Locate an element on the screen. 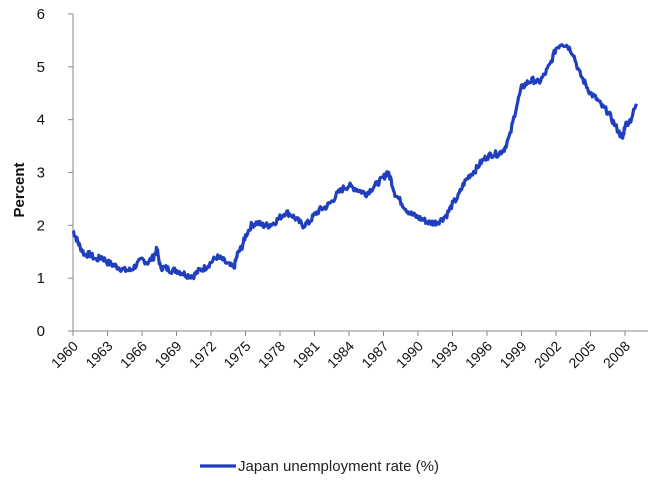 The image size is (648, 482). y-tick-label: 6 is located at coordinates (41, 14).